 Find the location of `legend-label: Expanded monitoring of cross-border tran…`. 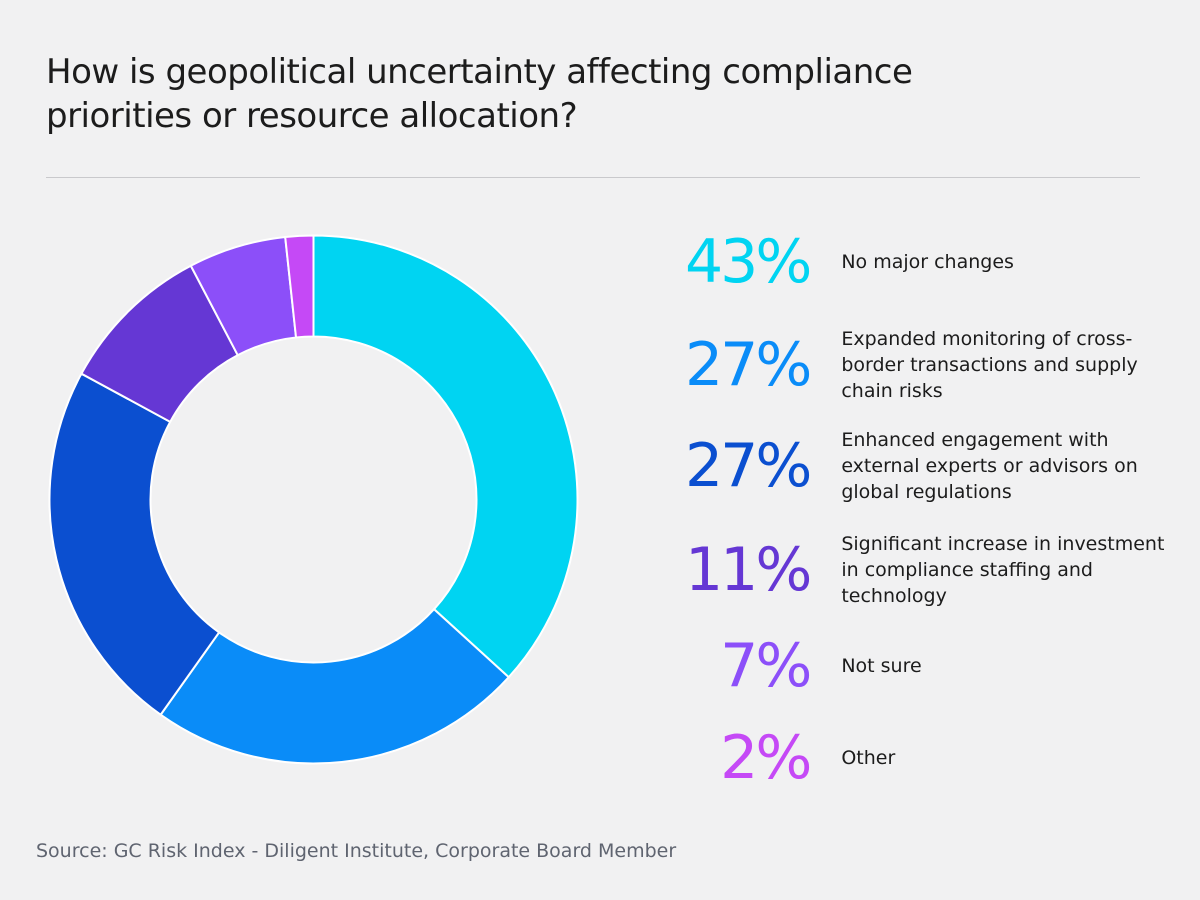

legend-label: Expanded monitoring of cross-border tran… is located at coordinates (989, 365).